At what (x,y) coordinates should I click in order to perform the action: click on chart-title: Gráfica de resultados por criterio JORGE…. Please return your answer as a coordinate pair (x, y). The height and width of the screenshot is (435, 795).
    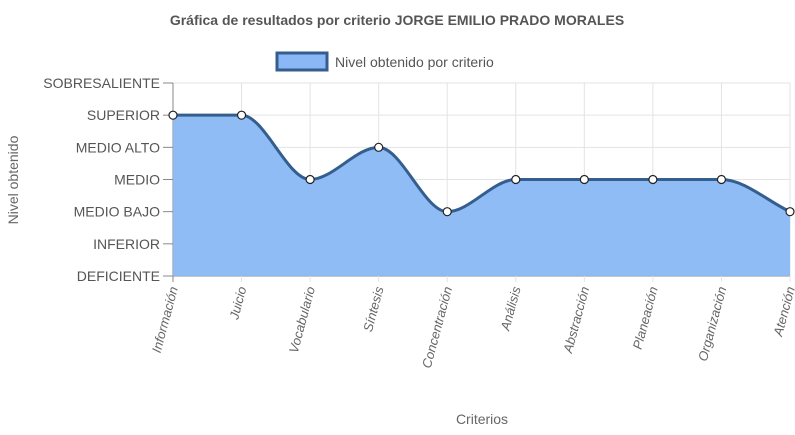
    Looking at the image, I should click on (397, 20).